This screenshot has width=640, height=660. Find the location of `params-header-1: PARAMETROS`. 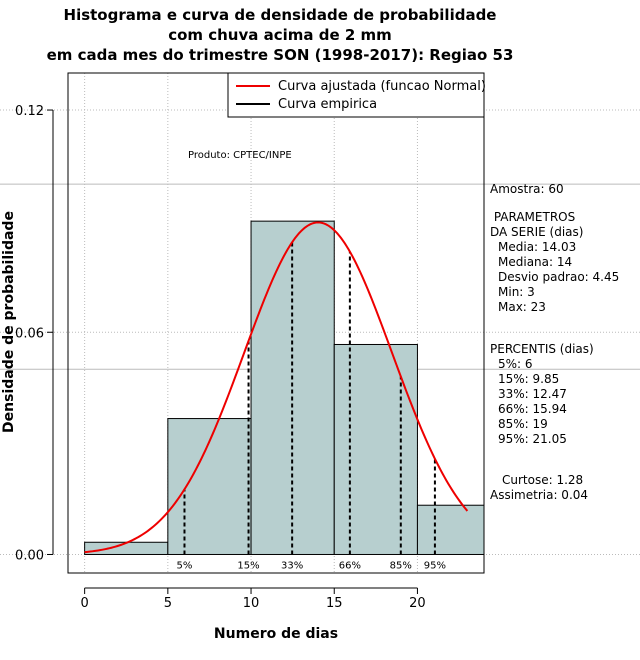

params-header-1: PARAMETROS is located at coordinates (533, 217).